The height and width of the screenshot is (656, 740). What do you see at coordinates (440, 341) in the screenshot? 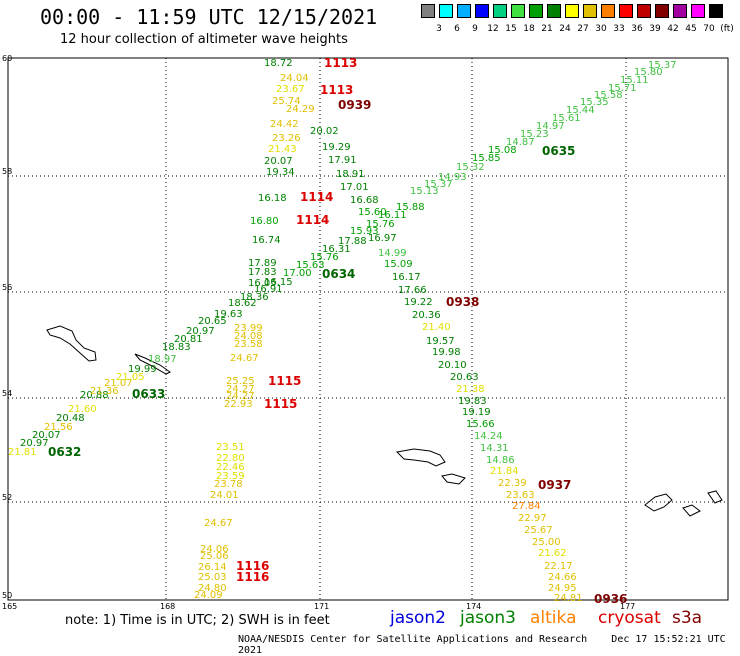
I see `wave-height-value: 19.57` at bounding box center [440, 341].